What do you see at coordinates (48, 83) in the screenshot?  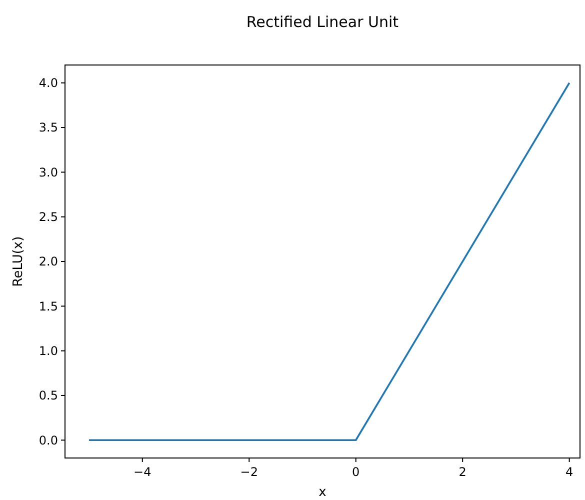 I see `y-tick-label: 4.0` at bounding box center [48, 83].